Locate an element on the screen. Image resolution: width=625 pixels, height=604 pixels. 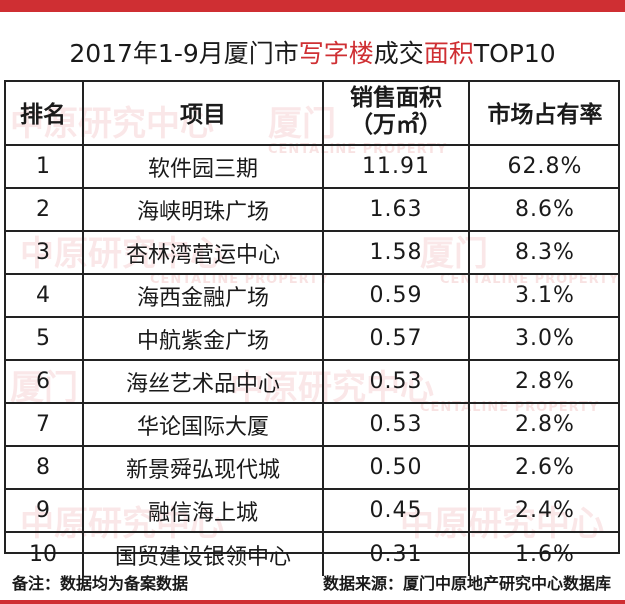
header-project: 项目 is located at coordinates (203, 115).